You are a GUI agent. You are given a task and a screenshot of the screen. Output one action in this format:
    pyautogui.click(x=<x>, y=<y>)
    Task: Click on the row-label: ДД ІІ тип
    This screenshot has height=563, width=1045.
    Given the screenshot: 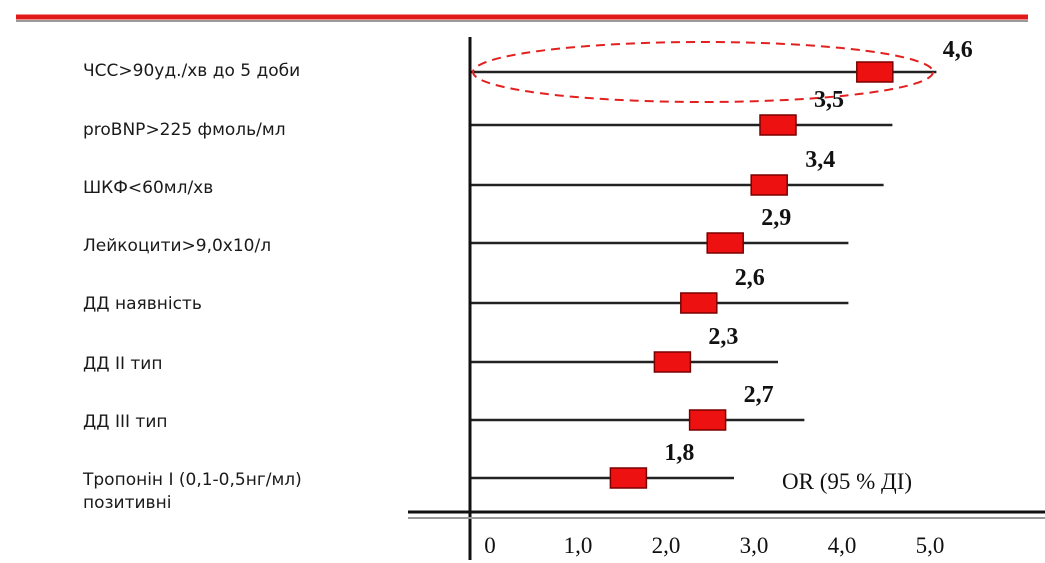 What is the action you would take?
    pyautogui.click(x=122, y=364)
    